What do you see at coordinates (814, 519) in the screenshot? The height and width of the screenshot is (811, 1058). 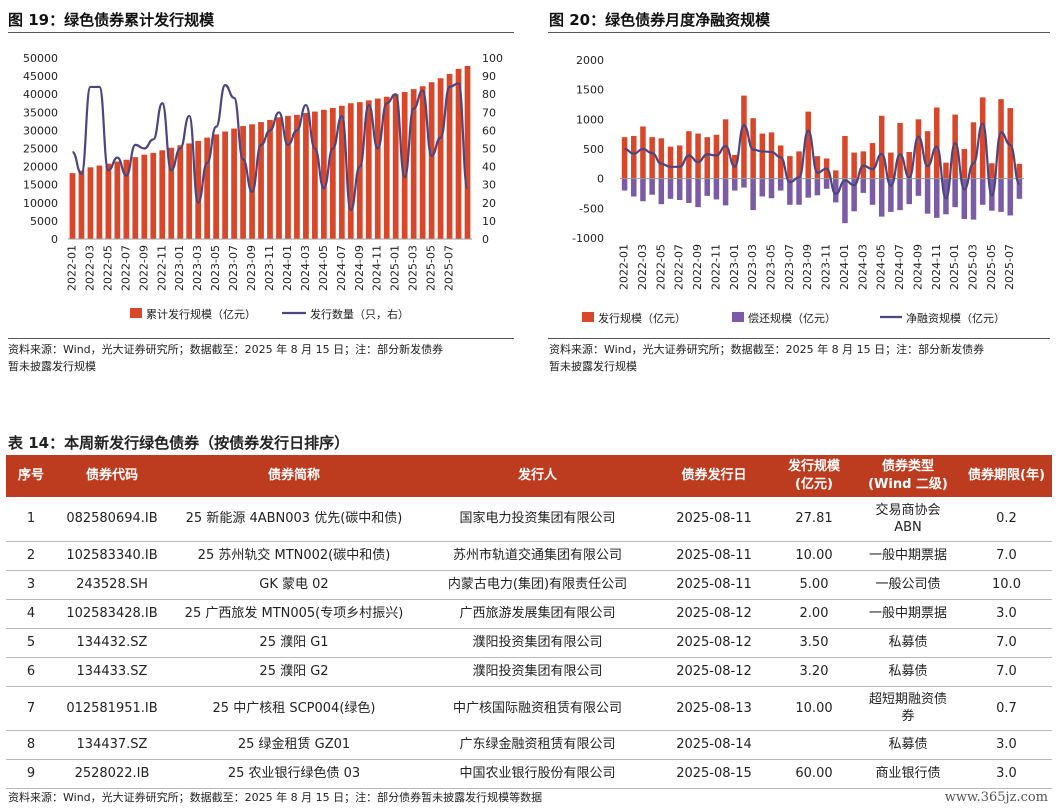 I see `table-cell: 27.81` at bounding box center [814, 519].